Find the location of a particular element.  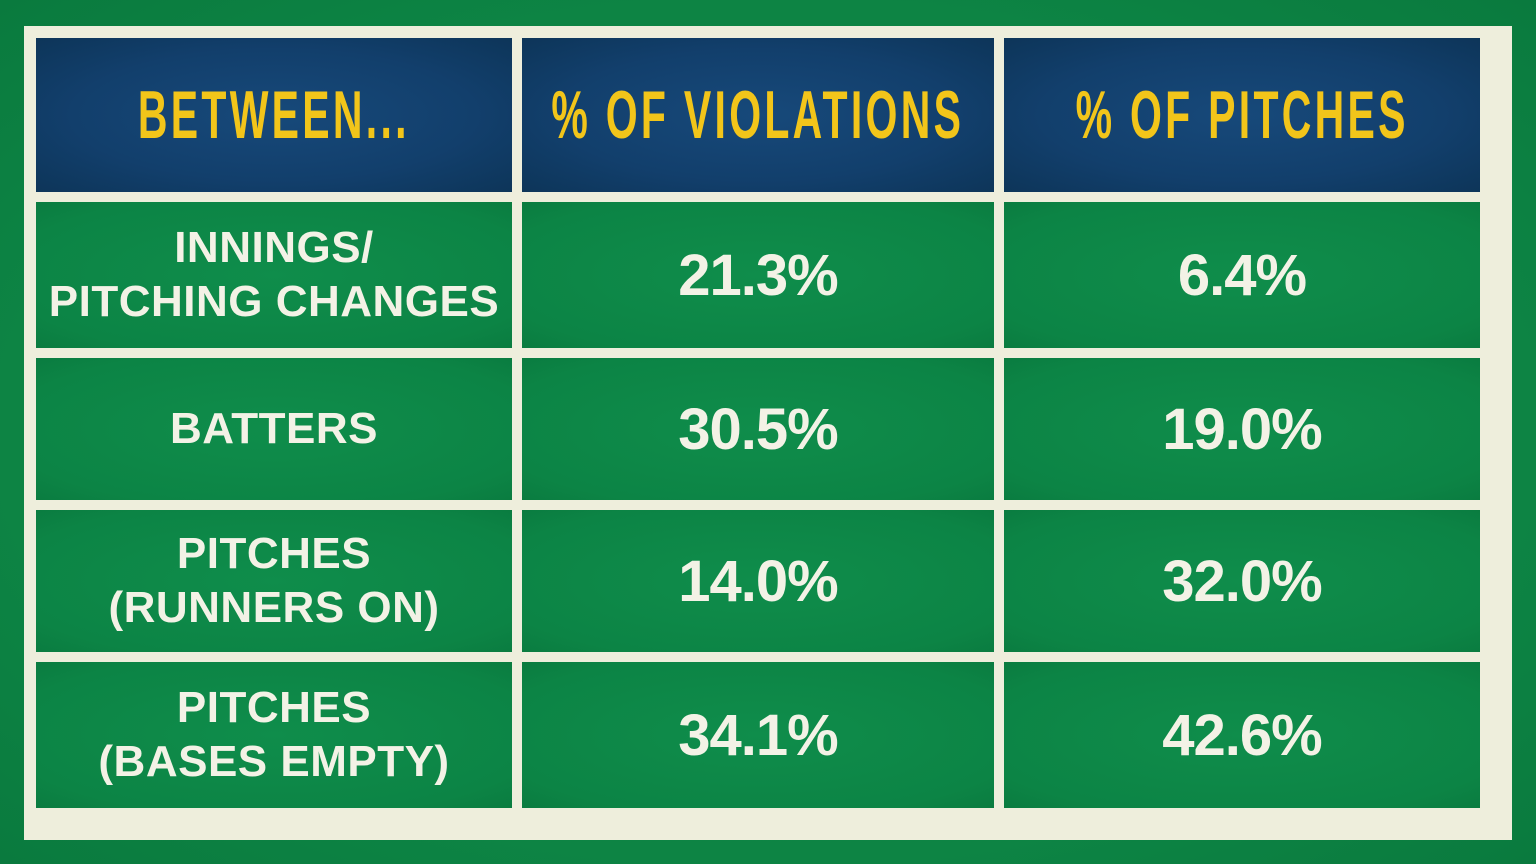

value-text: 32.0% is located at coordinates (1242, 581).